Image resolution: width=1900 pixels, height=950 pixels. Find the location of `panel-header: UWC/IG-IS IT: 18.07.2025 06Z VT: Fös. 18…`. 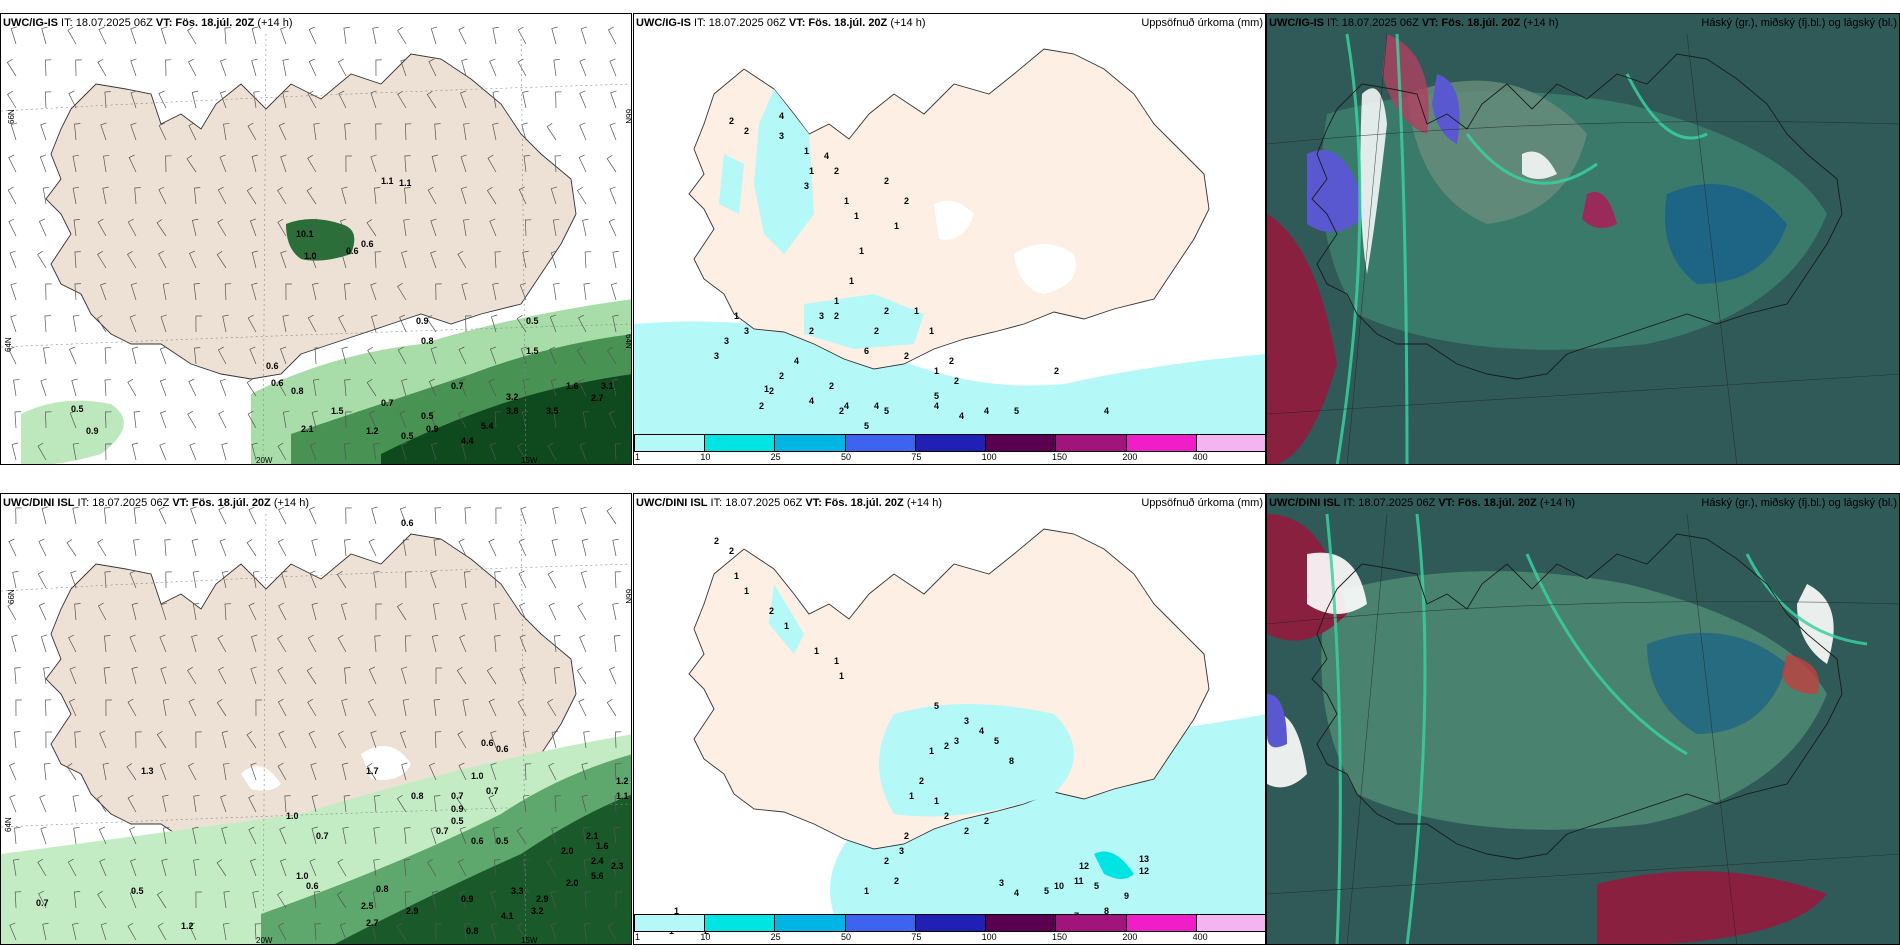

panel-header: UWC/IG-IS IT: 18.07.2025 06Z VT: Fös. 18… is located at coordinates (1414, 23).